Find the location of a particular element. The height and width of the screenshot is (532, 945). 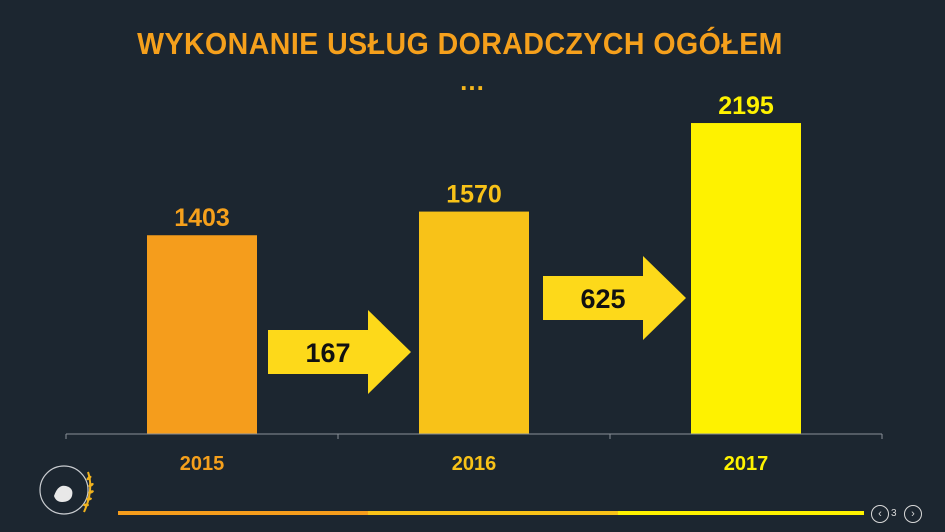

bar-2015 is located at coordinates (202, 334).